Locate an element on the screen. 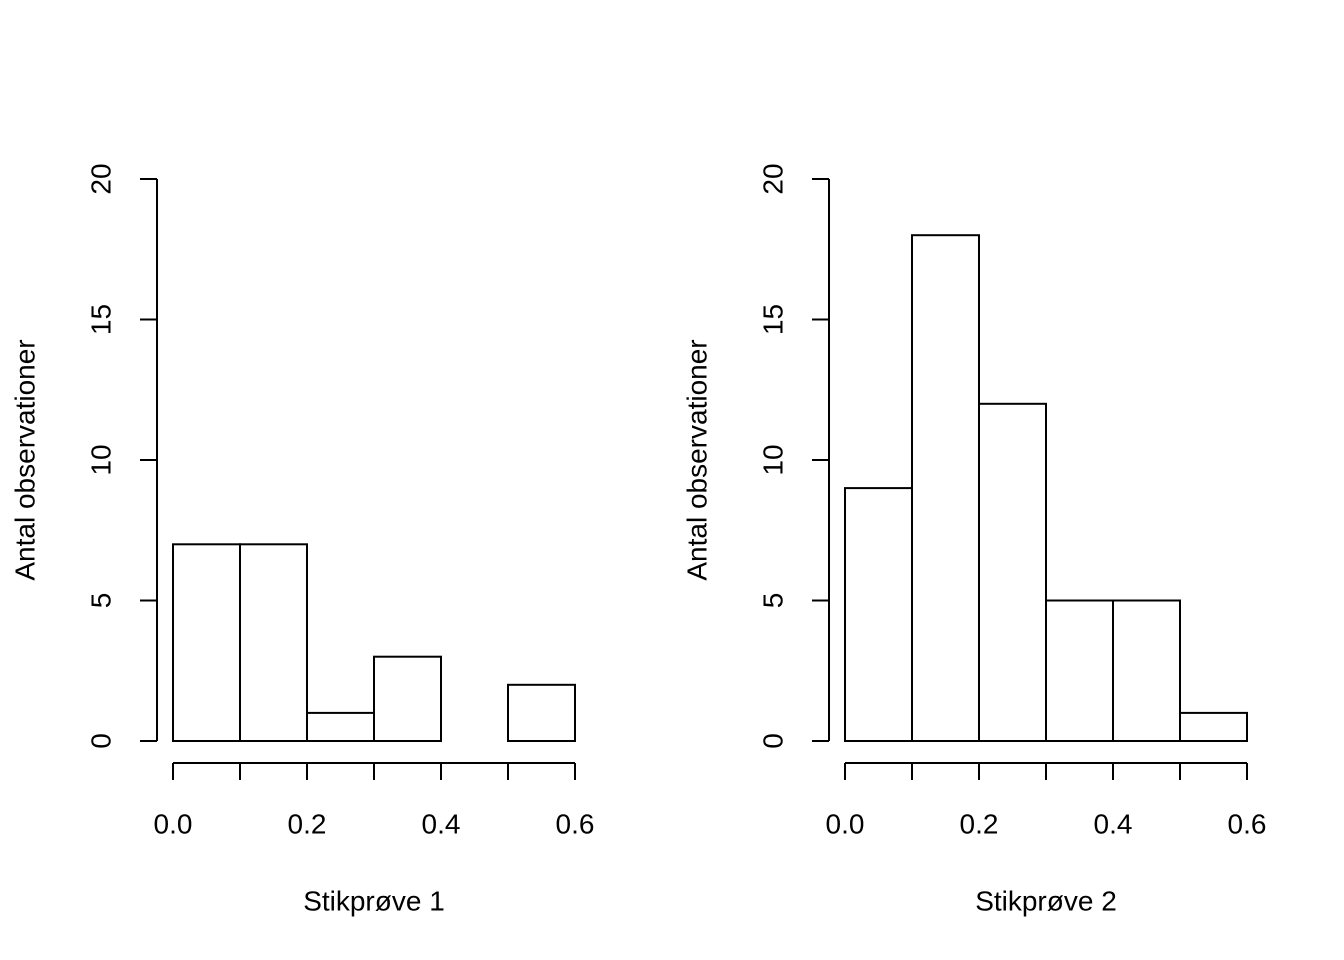  x-axis-label: Stikprøve 2 is located at coordinates (1046, 901).